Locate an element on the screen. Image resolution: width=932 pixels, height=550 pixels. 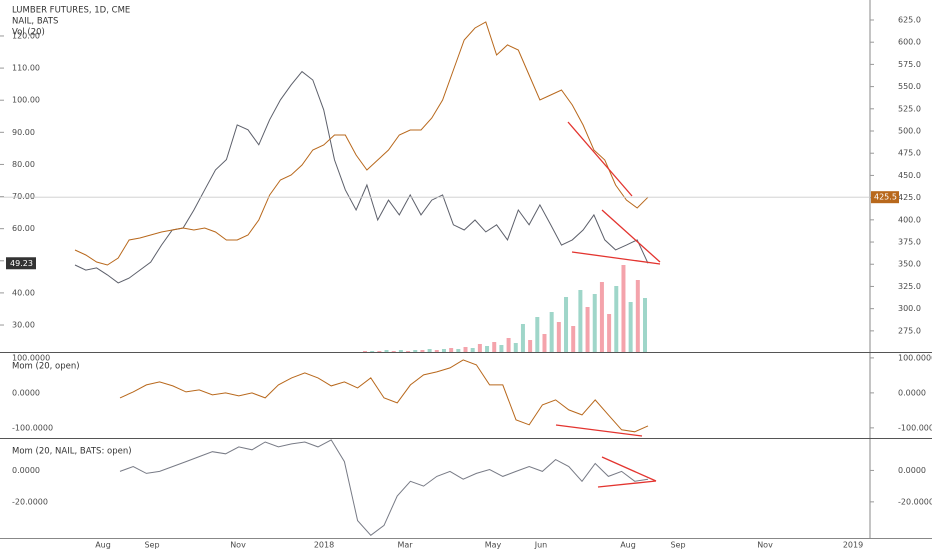
y-tick-label: -20.0000 is located at coordinates (915, 501).